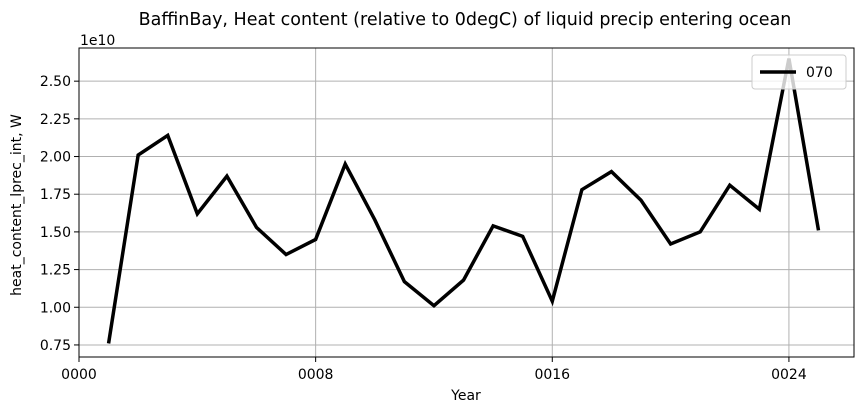  I want to click on legend-label: 070, so click(819, 73).